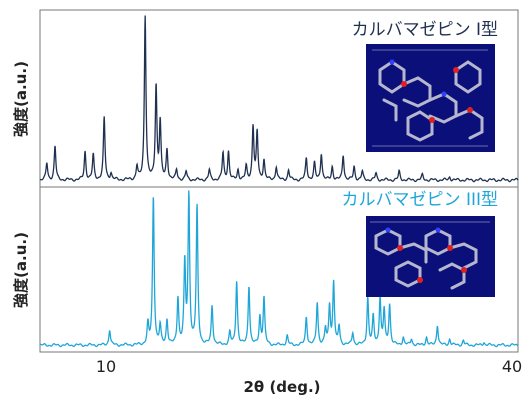 The width and height of the screenshot is (531, 405). Describe the element at coordinates (281, 387) in the screenshot. I see `x-axis-label: 2θ (deg.)` at that location.